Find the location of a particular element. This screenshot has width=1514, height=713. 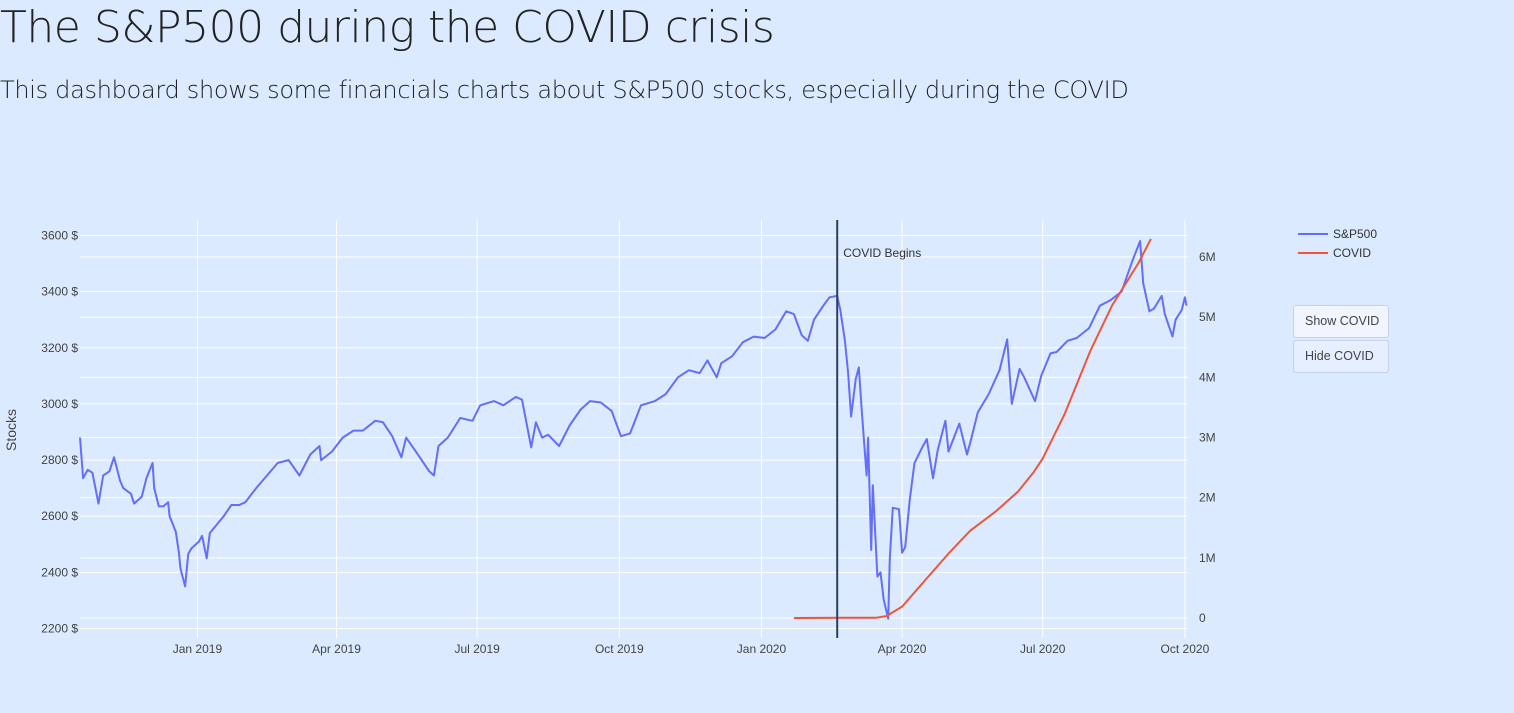

annotation-layer: COVID Begins is located at coordinates (878, 429).